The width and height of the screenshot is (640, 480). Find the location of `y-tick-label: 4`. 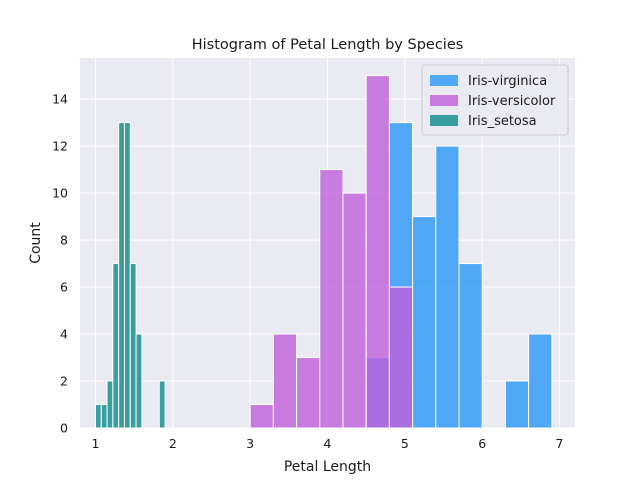

y-tick-label: 4 is located at coordinates (64, 334).